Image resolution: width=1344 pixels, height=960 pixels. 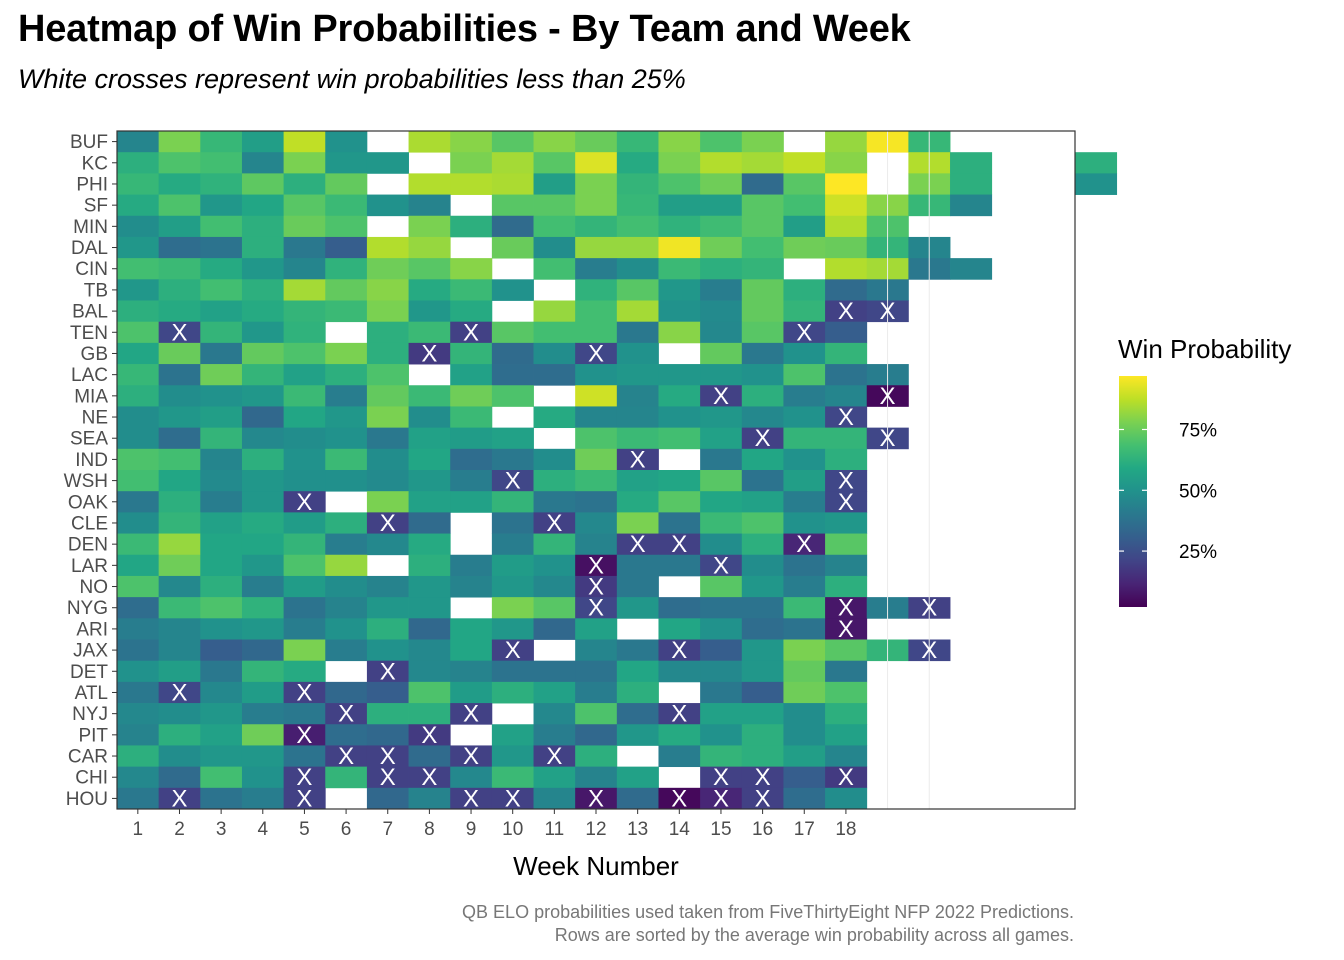 I want to click on x-tick-label: 7, so click(x=387, y=829).